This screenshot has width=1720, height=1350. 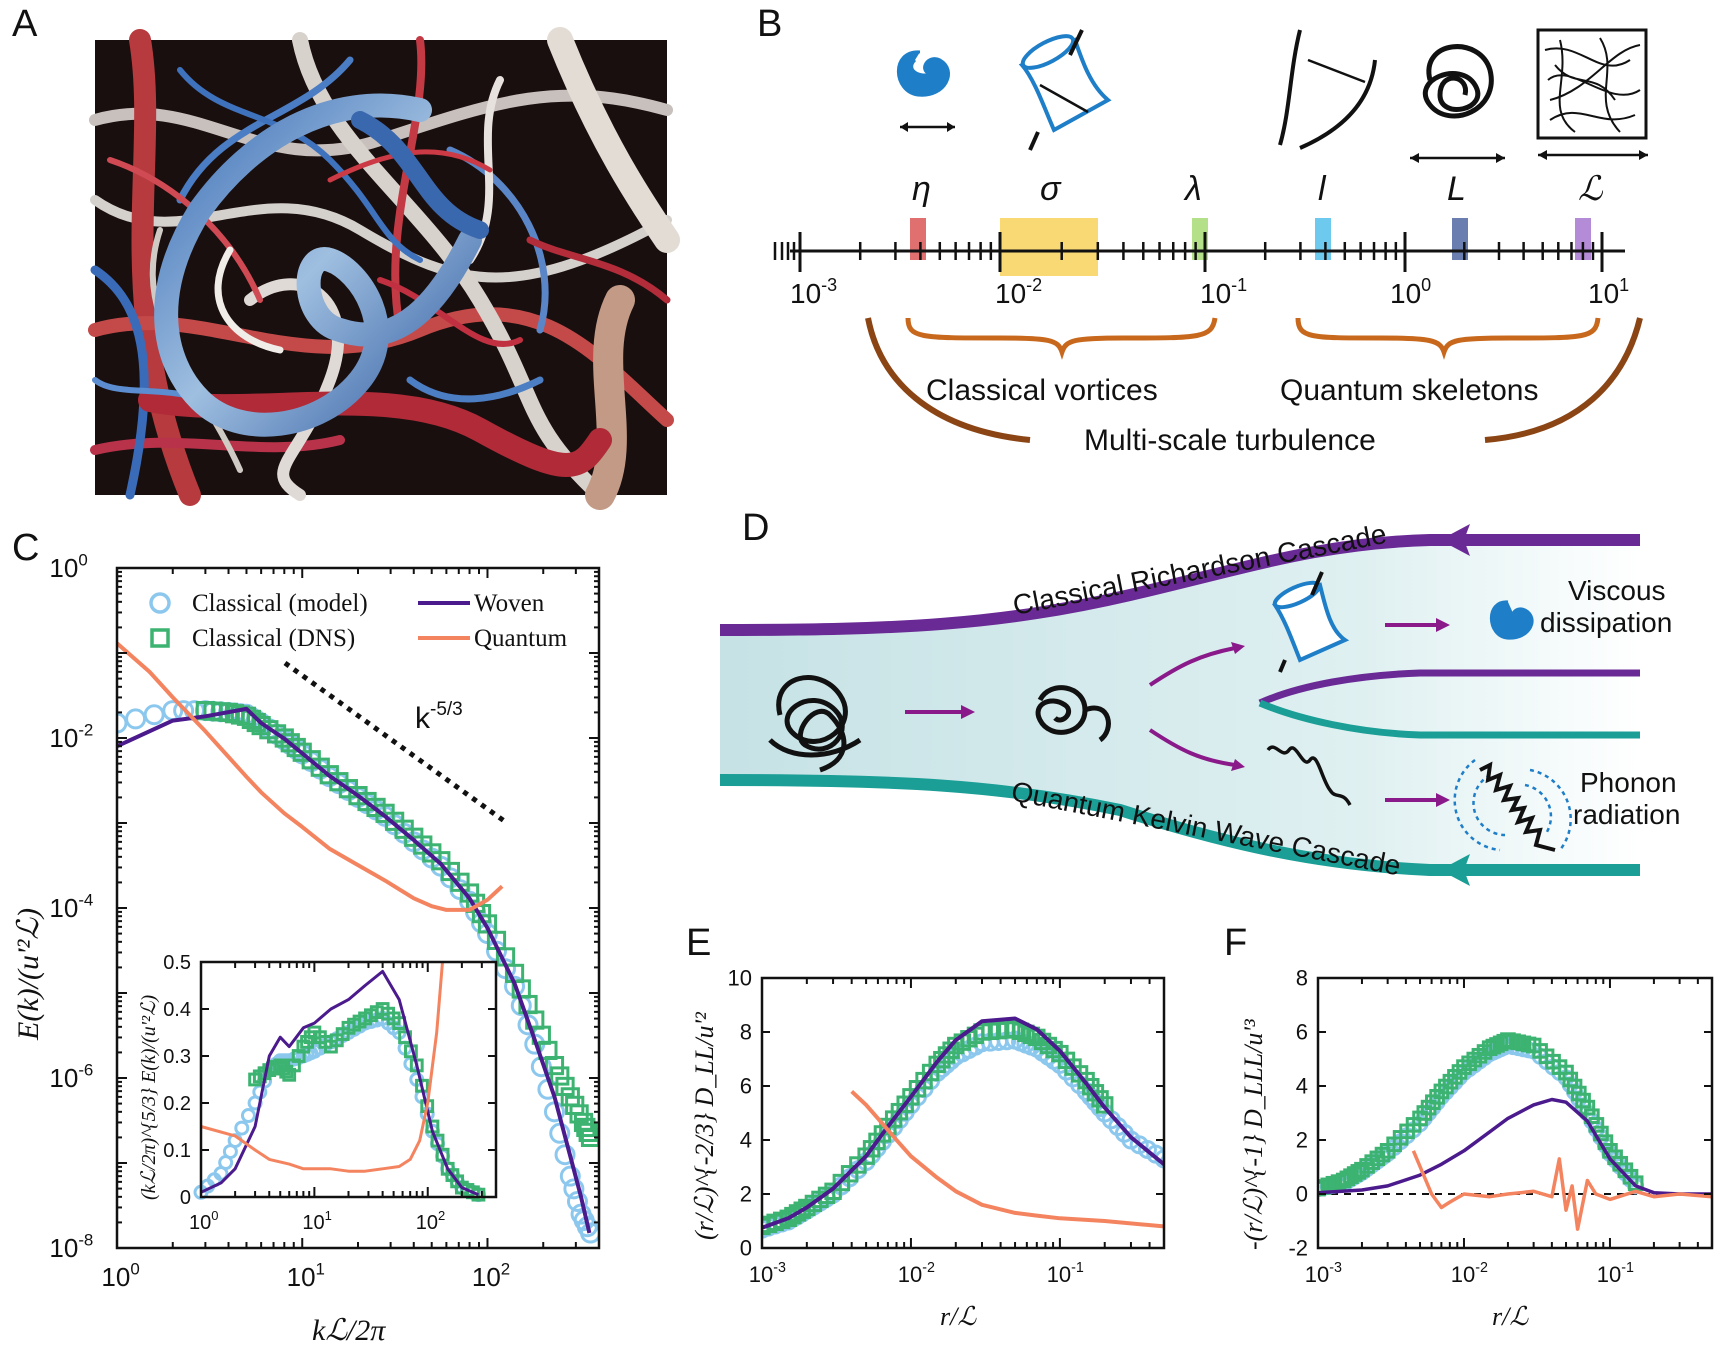 What do you see at coordinates (1192, 666) in the screenshot?
I see `arrow-to-classical-tube` at bounding box center [1192, 666].